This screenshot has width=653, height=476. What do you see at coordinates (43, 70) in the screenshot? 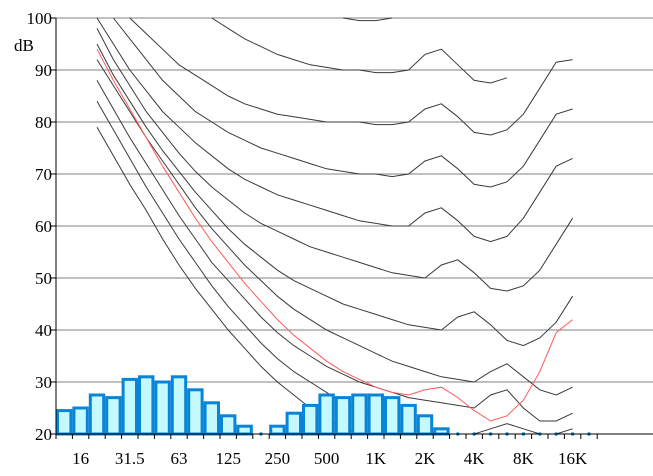
I see `y-tick-label-90: 90` at bounding box center [43, 70].